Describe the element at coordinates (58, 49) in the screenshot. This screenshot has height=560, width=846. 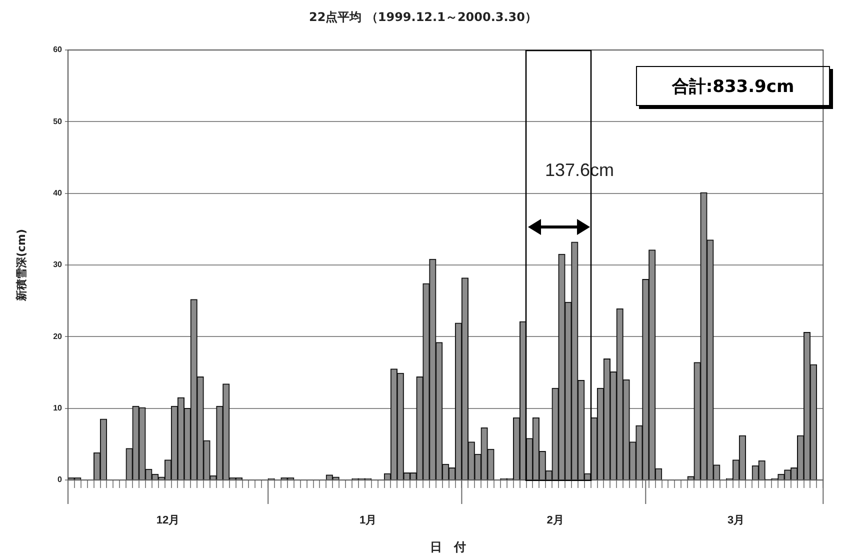
I see `y-tick-label: 60` at that location.